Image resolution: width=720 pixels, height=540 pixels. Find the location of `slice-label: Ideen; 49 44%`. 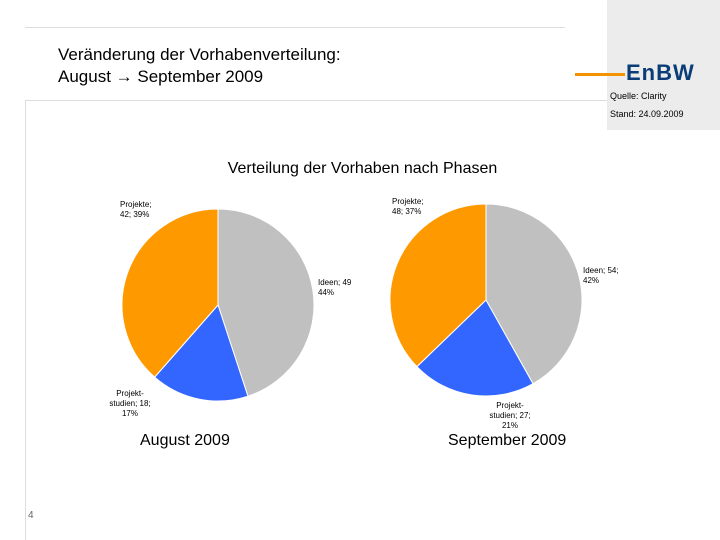

slice-label: Ideen; 49 44% is located at coordinates (335, 287).